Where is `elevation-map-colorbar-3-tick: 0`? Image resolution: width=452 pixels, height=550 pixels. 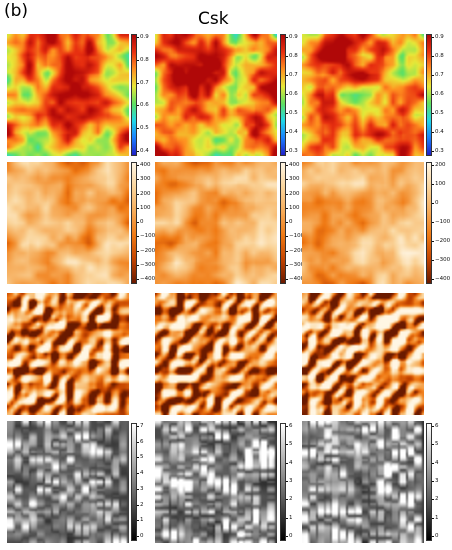 elevation-map-colorbar-3-tick: 0 is located at coordinates (435, 203).